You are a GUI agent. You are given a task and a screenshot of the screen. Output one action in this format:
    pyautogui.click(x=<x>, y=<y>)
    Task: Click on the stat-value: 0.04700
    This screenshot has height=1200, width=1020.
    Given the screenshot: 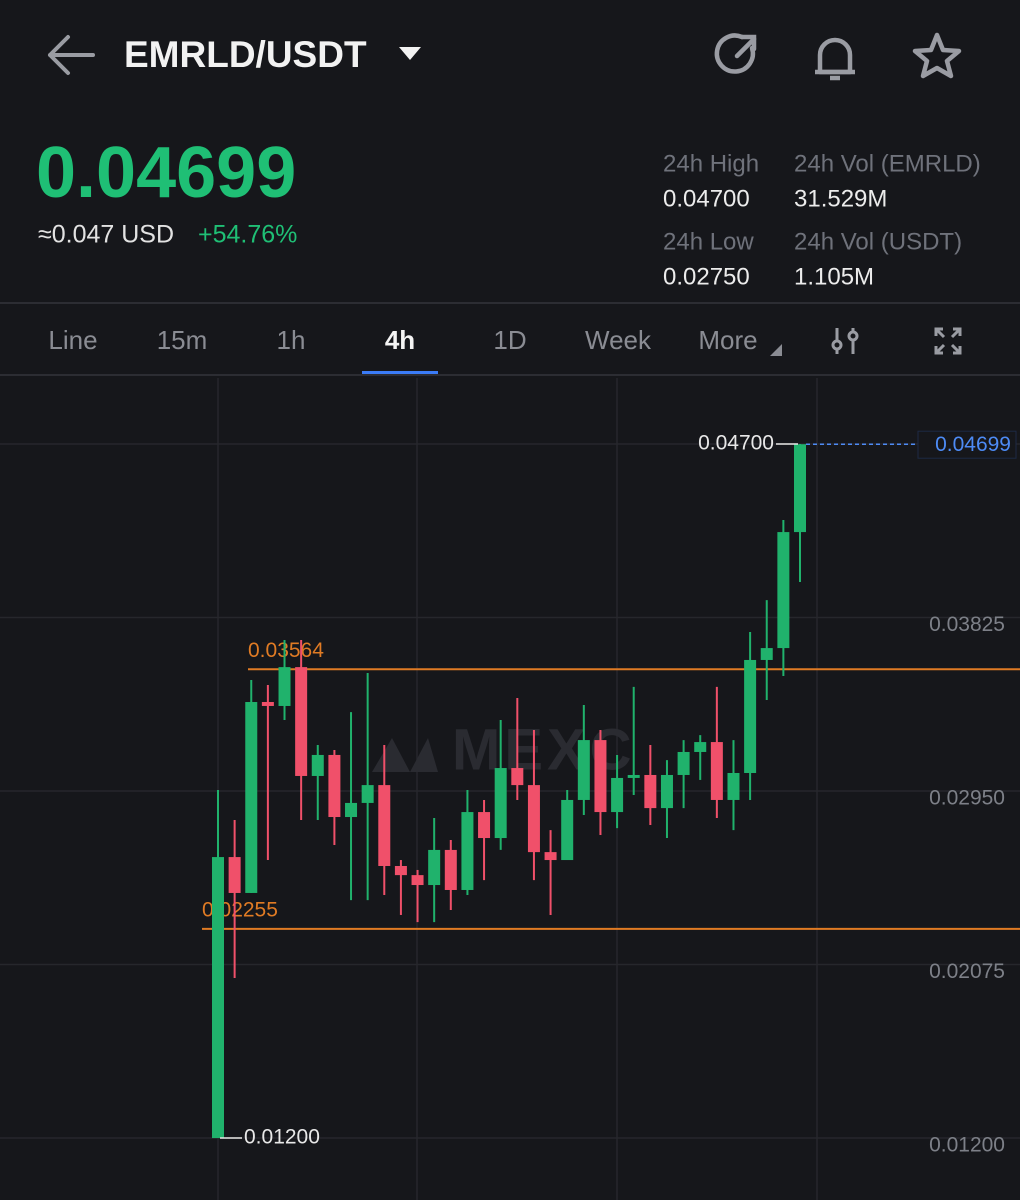 What is the action you would take?
    pyautogui.click(x=706, y=198)
    